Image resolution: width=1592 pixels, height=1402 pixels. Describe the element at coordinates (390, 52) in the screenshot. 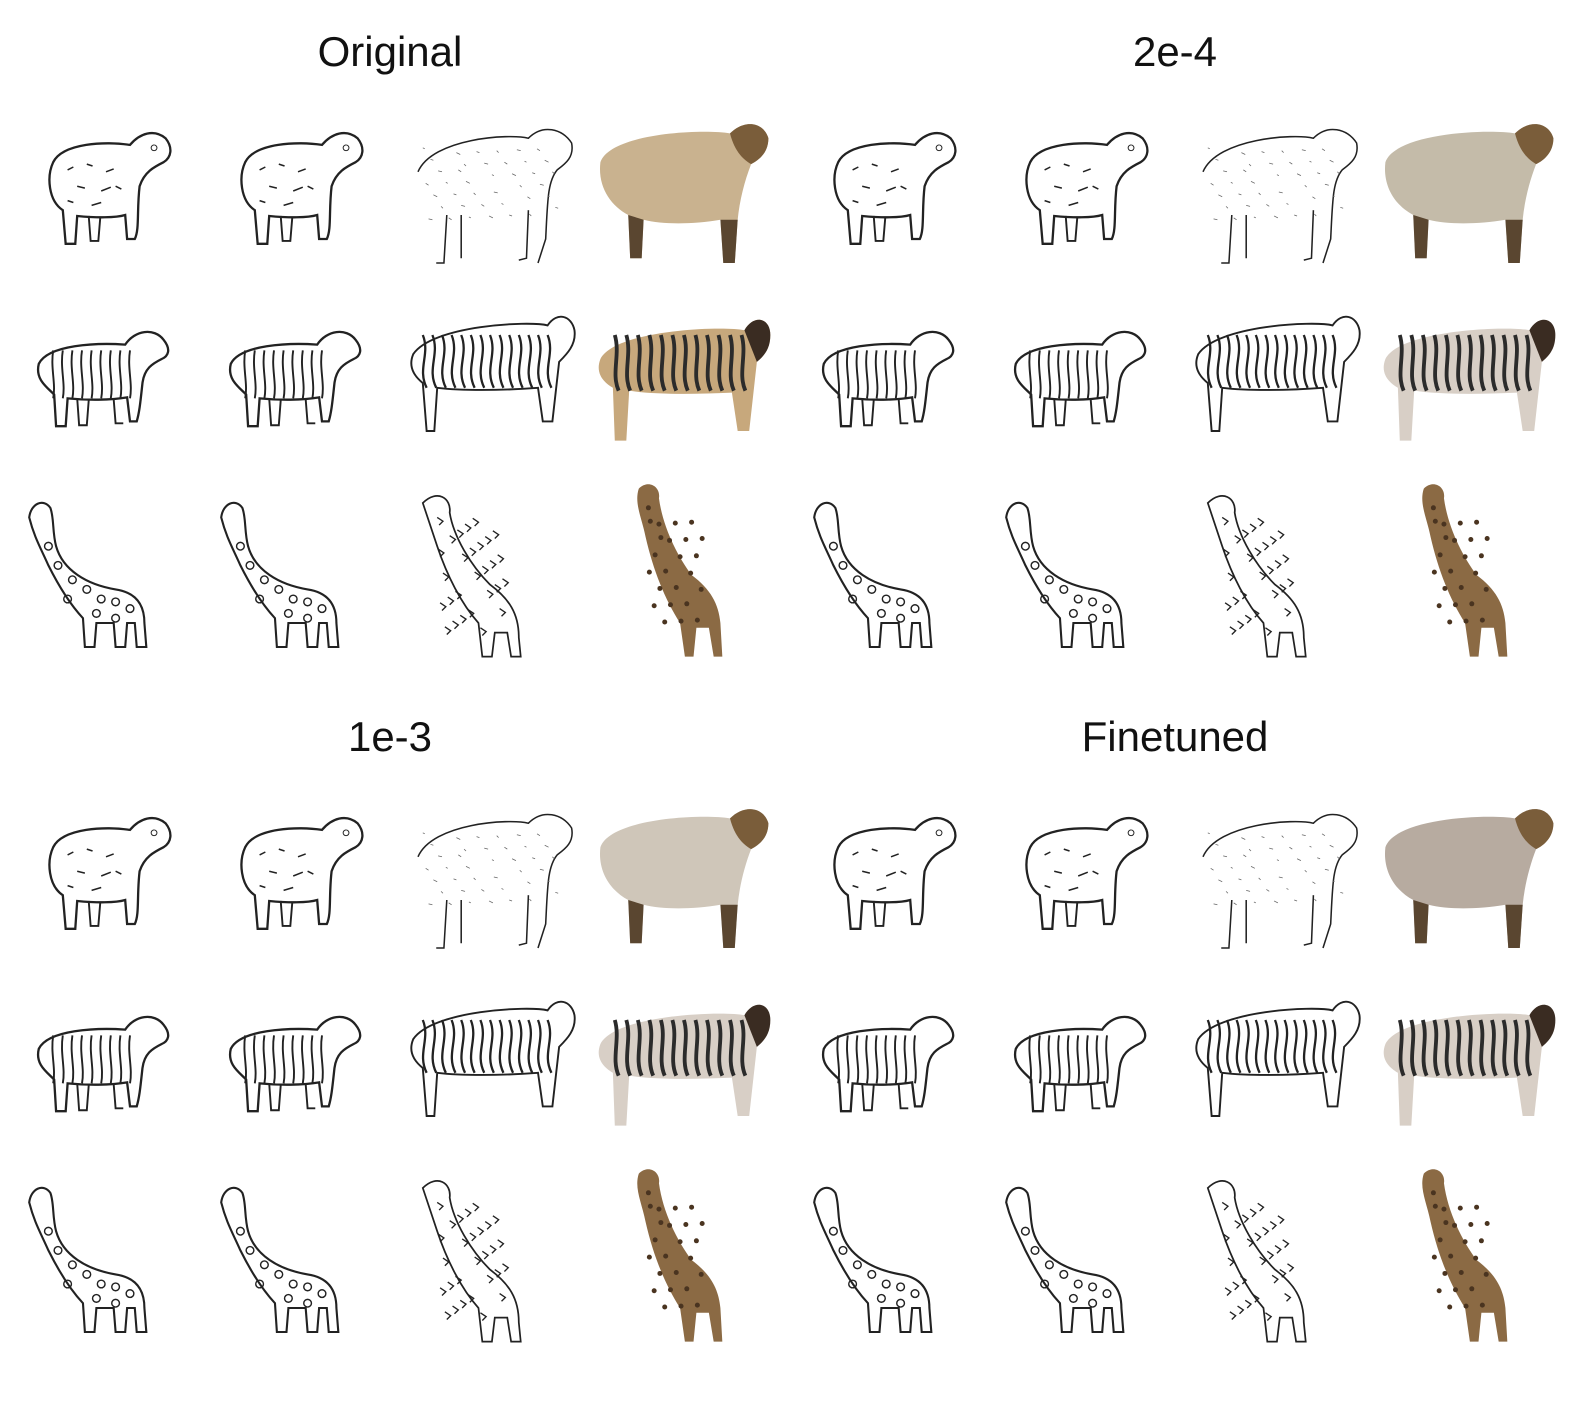

I see `panel-title: Original` at that location.